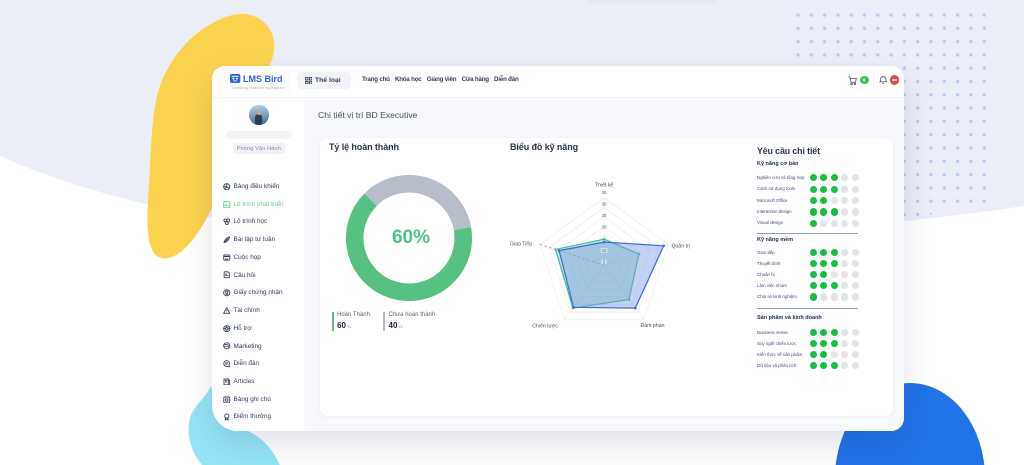 This screenshot has width=1024, height=465. What do you see at coordinates (680, 246) in the screenshot?
I see `svg-text: Quản trị` at bounding box center [680, 246].